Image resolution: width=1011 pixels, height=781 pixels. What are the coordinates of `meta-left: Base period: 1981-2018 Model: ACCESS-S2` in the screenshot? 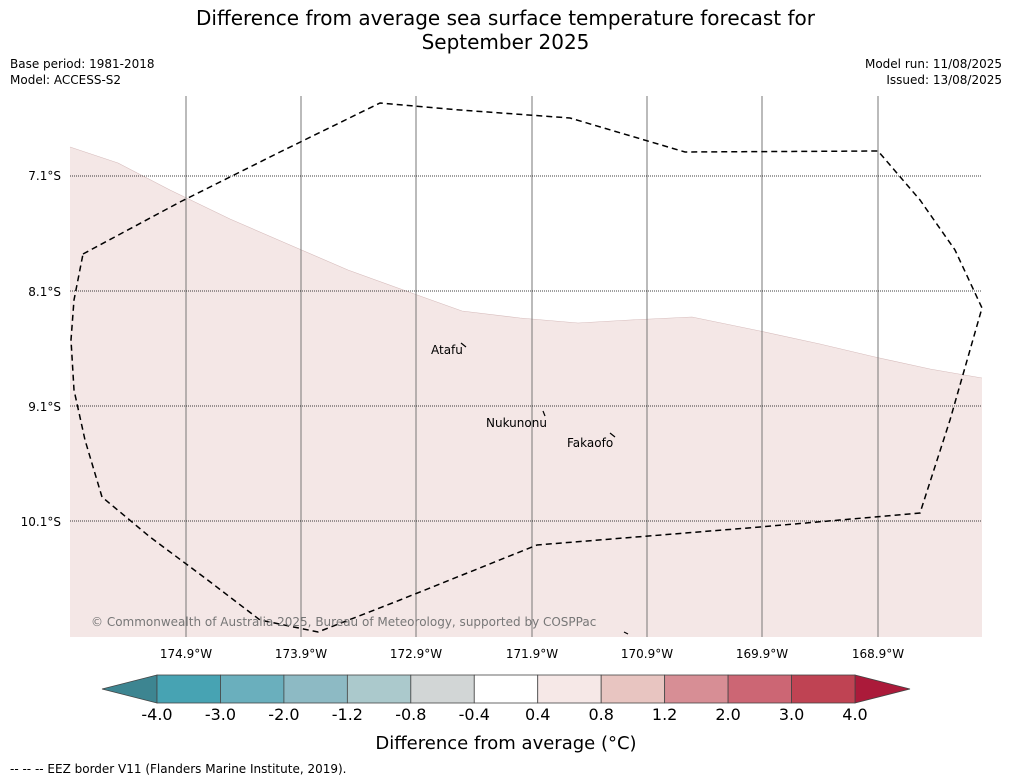 It's located at (82, 72).